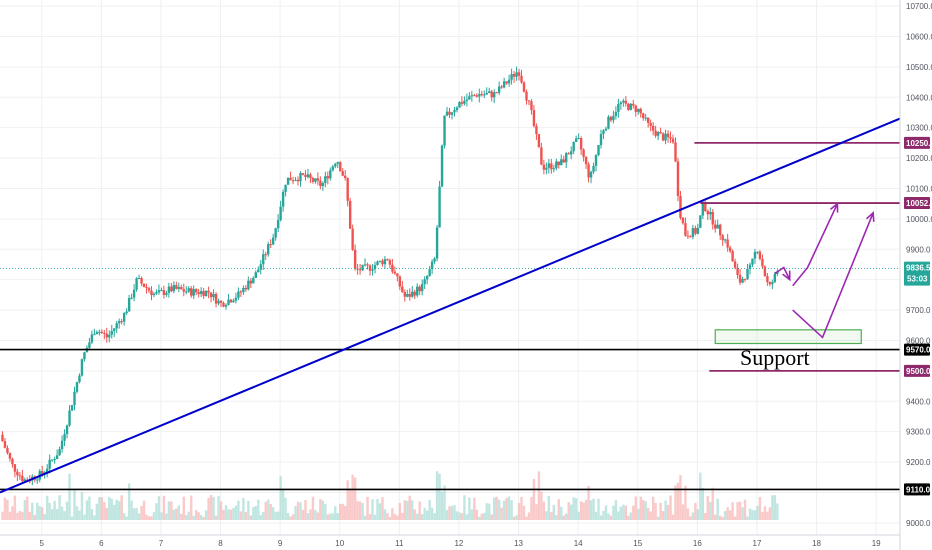 The image size is (932, 550). I want to click on y-tick-label: 9700.0, so click(918, 310).